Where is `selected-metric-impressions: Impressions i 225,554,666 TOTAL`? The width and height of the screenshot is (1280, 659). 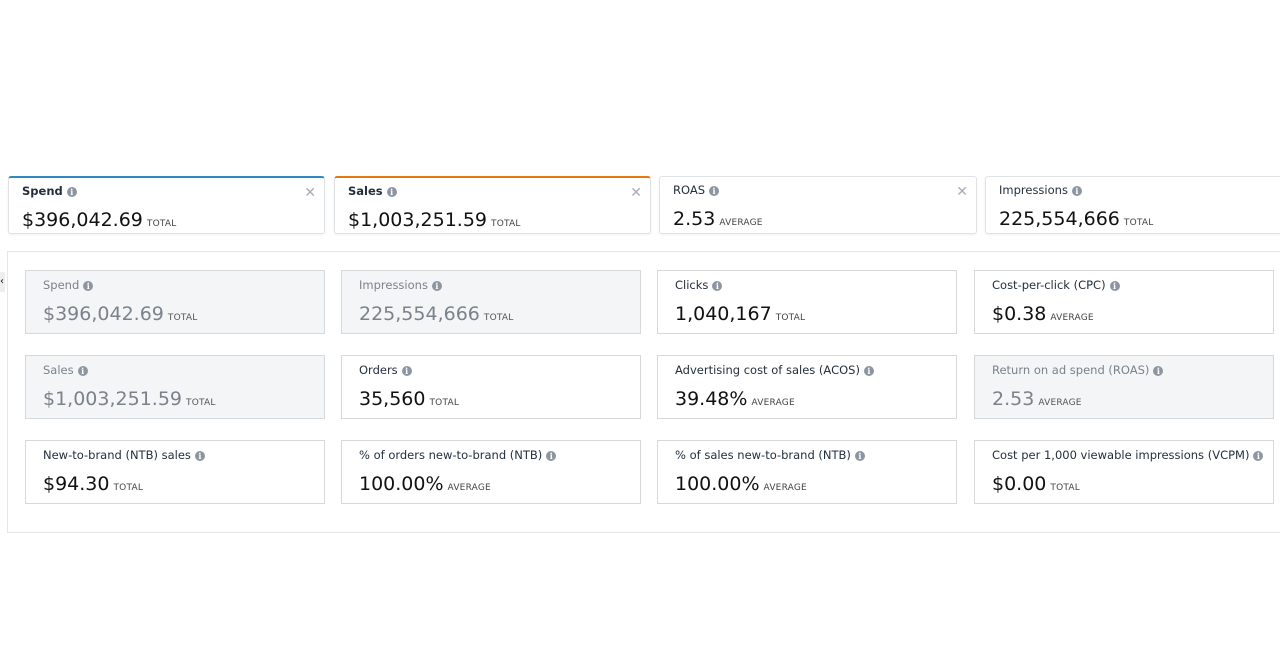
selected-metric-impressions: Impressions i 225,554,666 TOTAL is located at coordinates (1132, 205).